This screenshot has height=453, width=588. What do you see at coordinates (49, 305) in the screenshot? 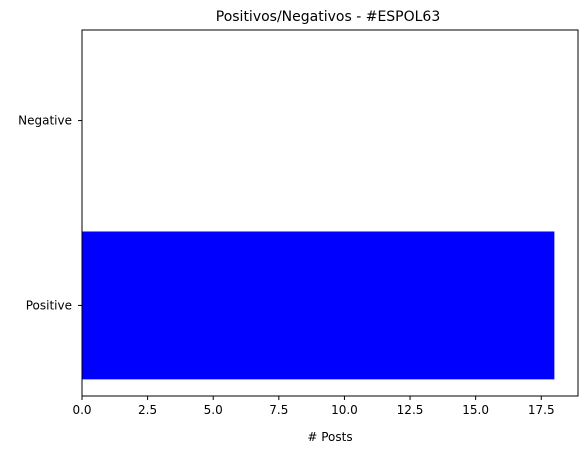
I see `y-tick-label-positive: Positive` at bounding box center [49, 305].